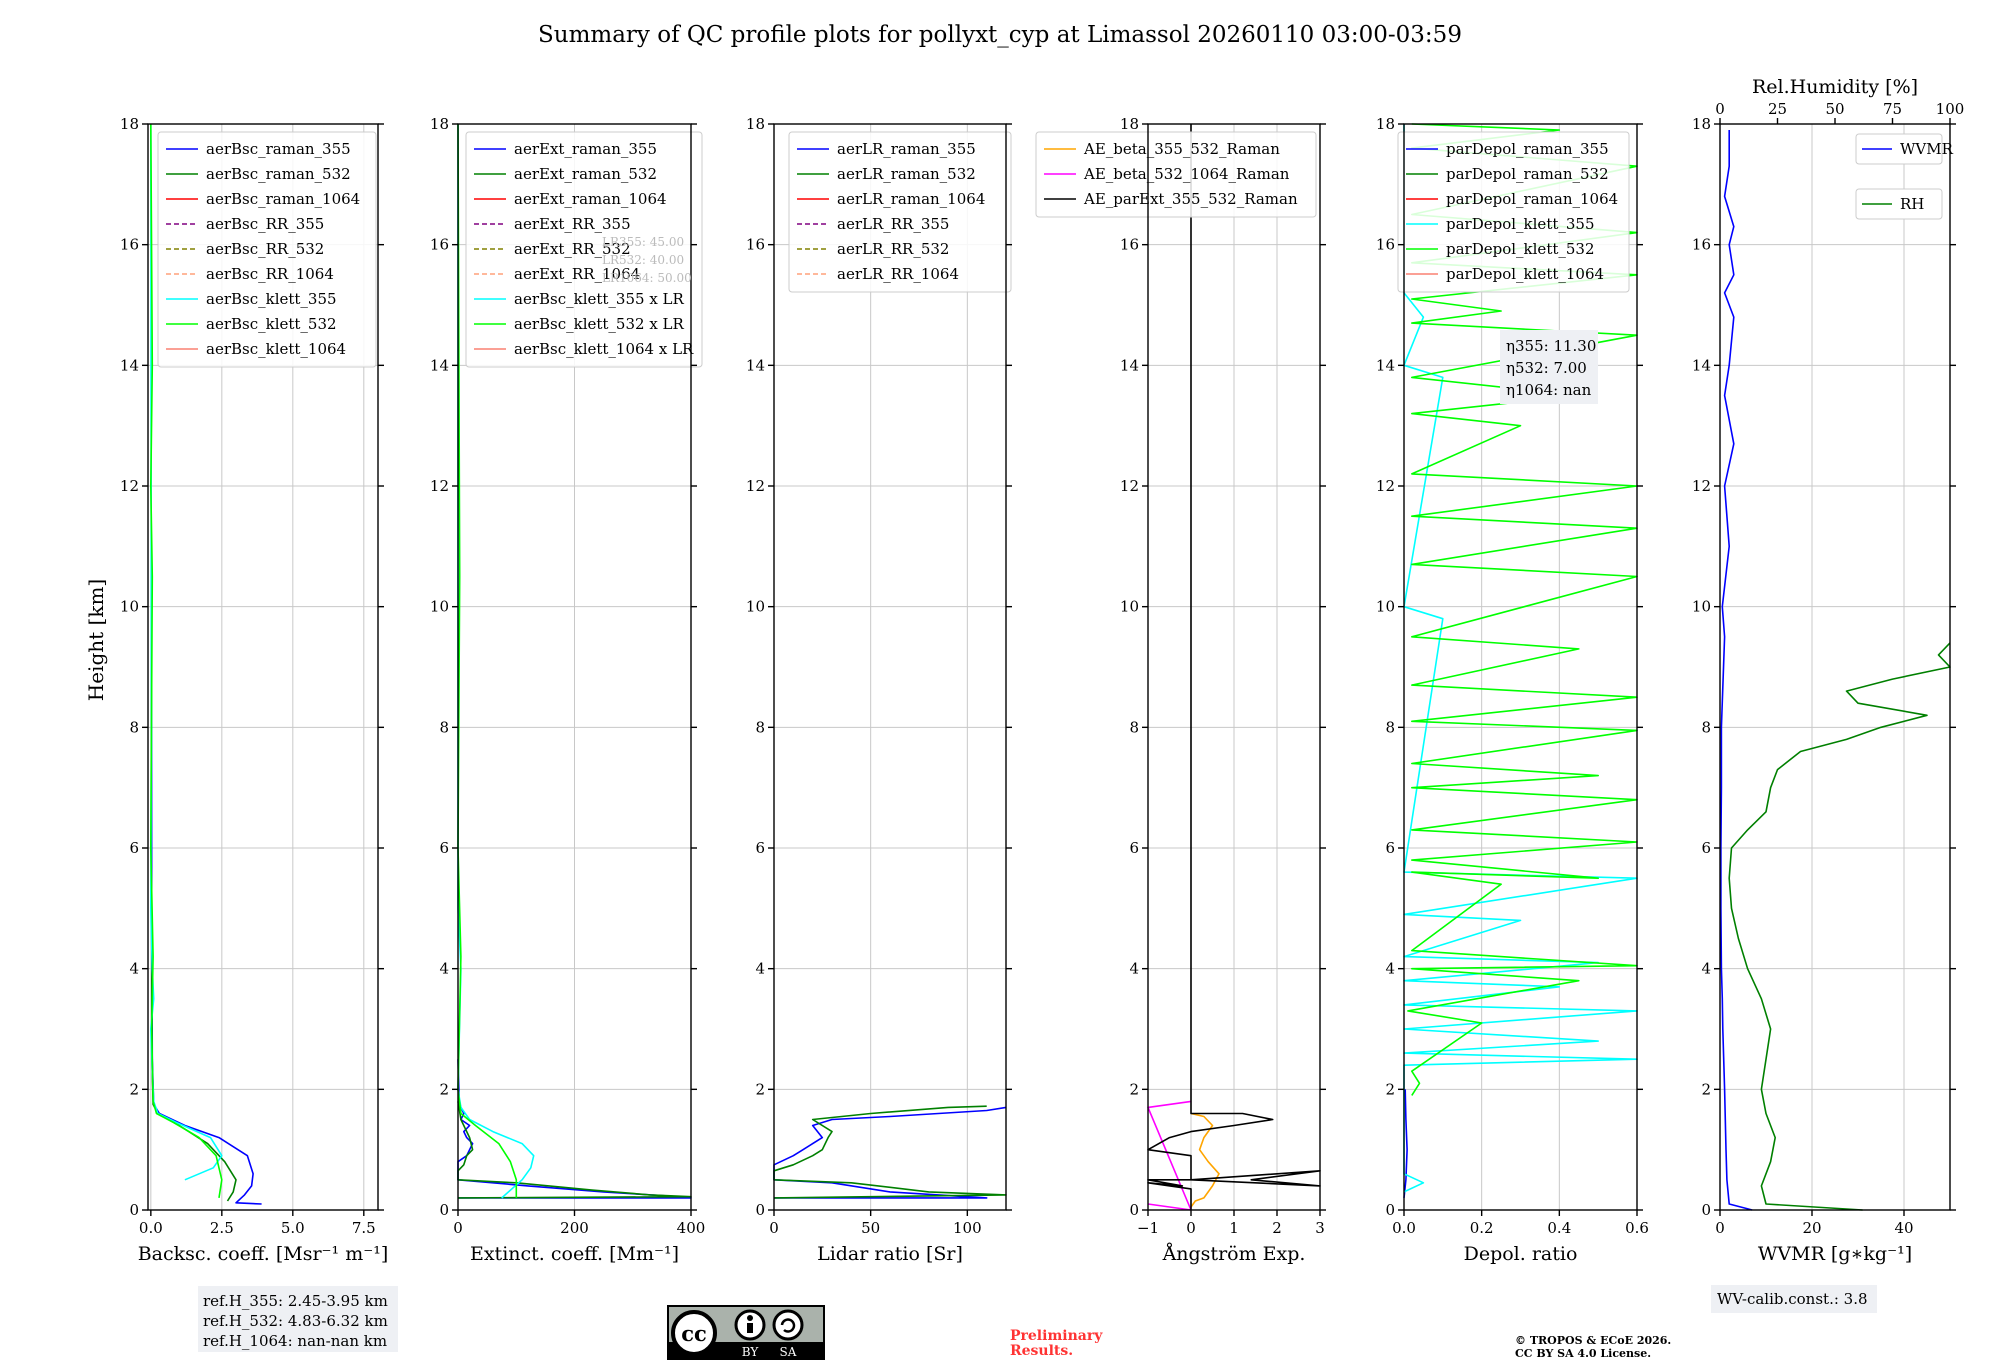  I want to click on ae-xtick-label-3: 2, so click(1277, 1228).